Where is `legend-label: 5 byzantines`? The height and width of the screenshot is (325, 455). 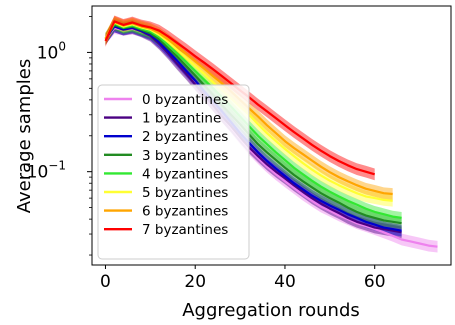
legend-label: 5 byzantines is located at coordinates (185, 193).